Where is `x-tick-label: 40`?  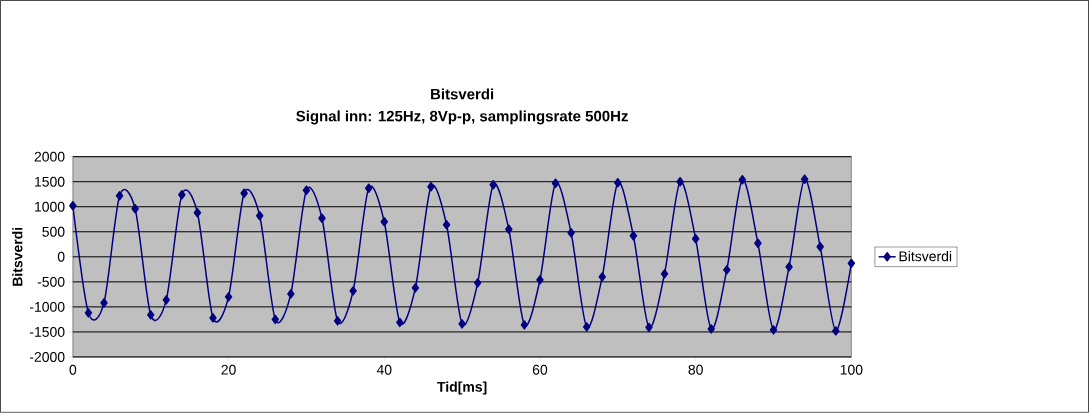 x-tick-label: 40 is located at coordinates (384, 369).